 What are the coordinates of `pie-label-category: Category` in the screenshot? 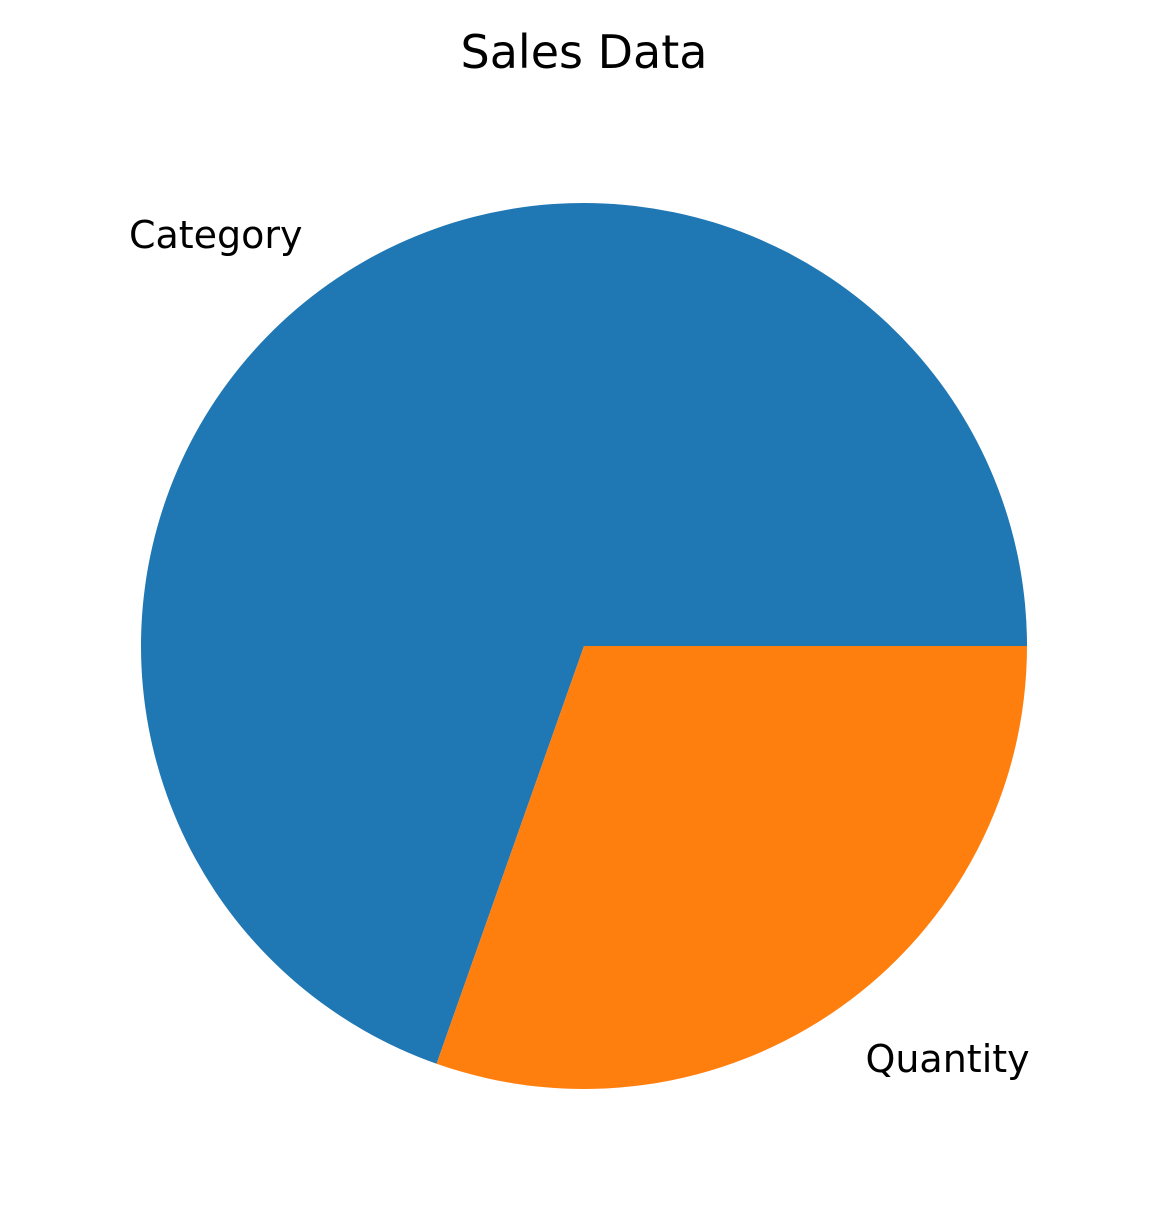 It's located at (216, 235).